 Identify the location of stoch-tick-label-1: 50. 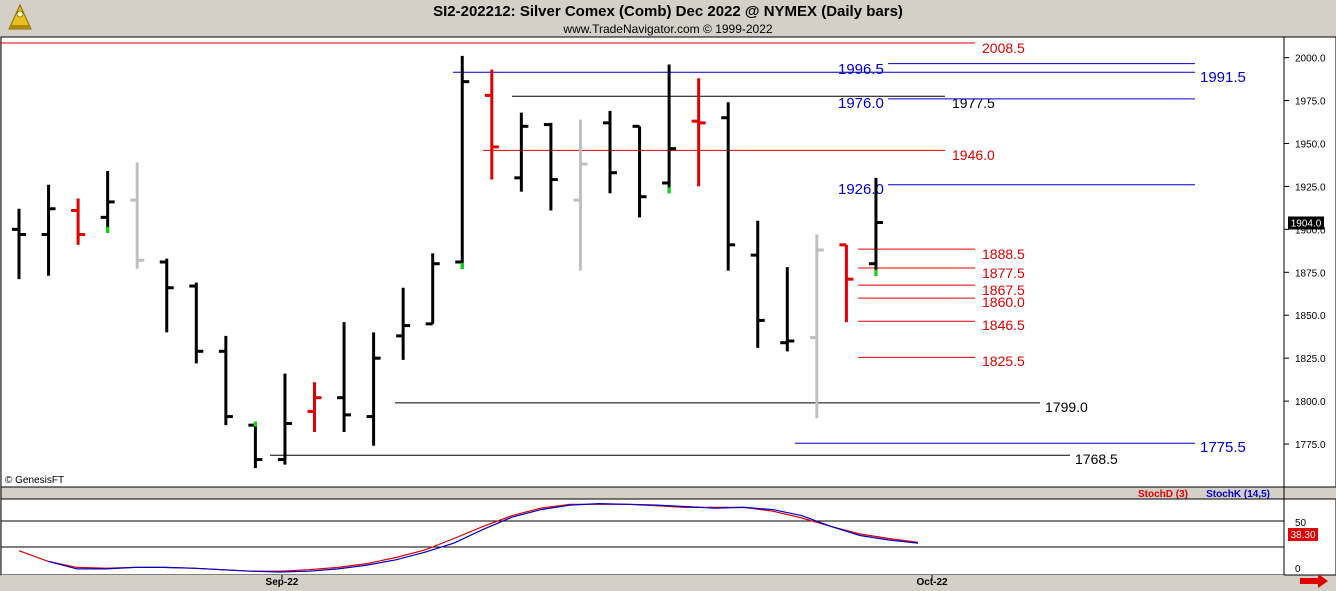
(1301, 523).